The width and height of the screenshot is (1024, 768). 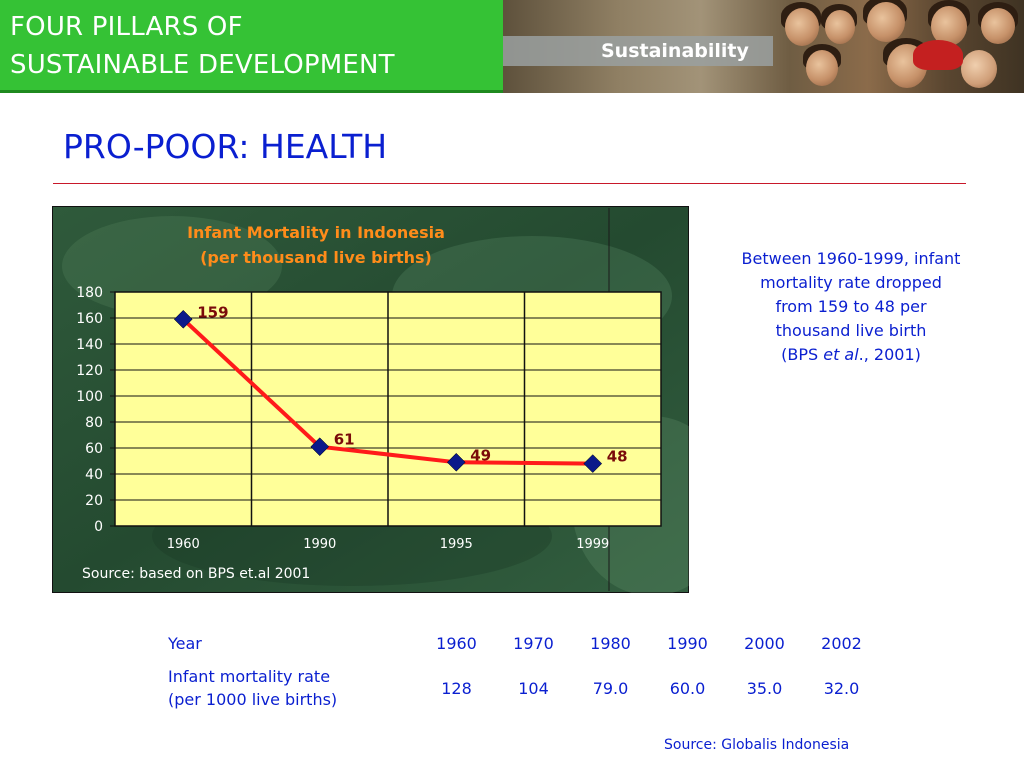 I want to click on data-label: 159, so click(x=212, y=312).